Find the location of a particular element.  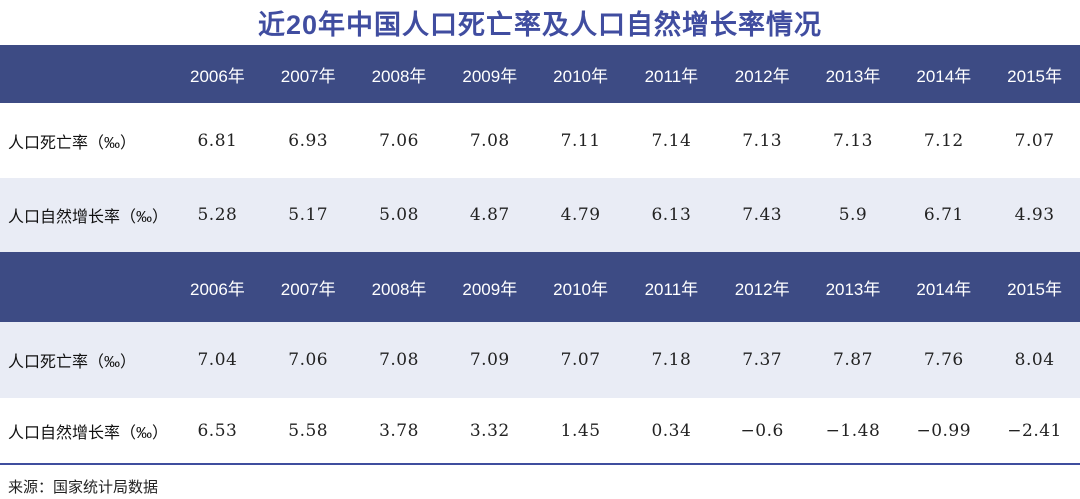

value-cell: 7.43 is located at coordinates (762, 215).